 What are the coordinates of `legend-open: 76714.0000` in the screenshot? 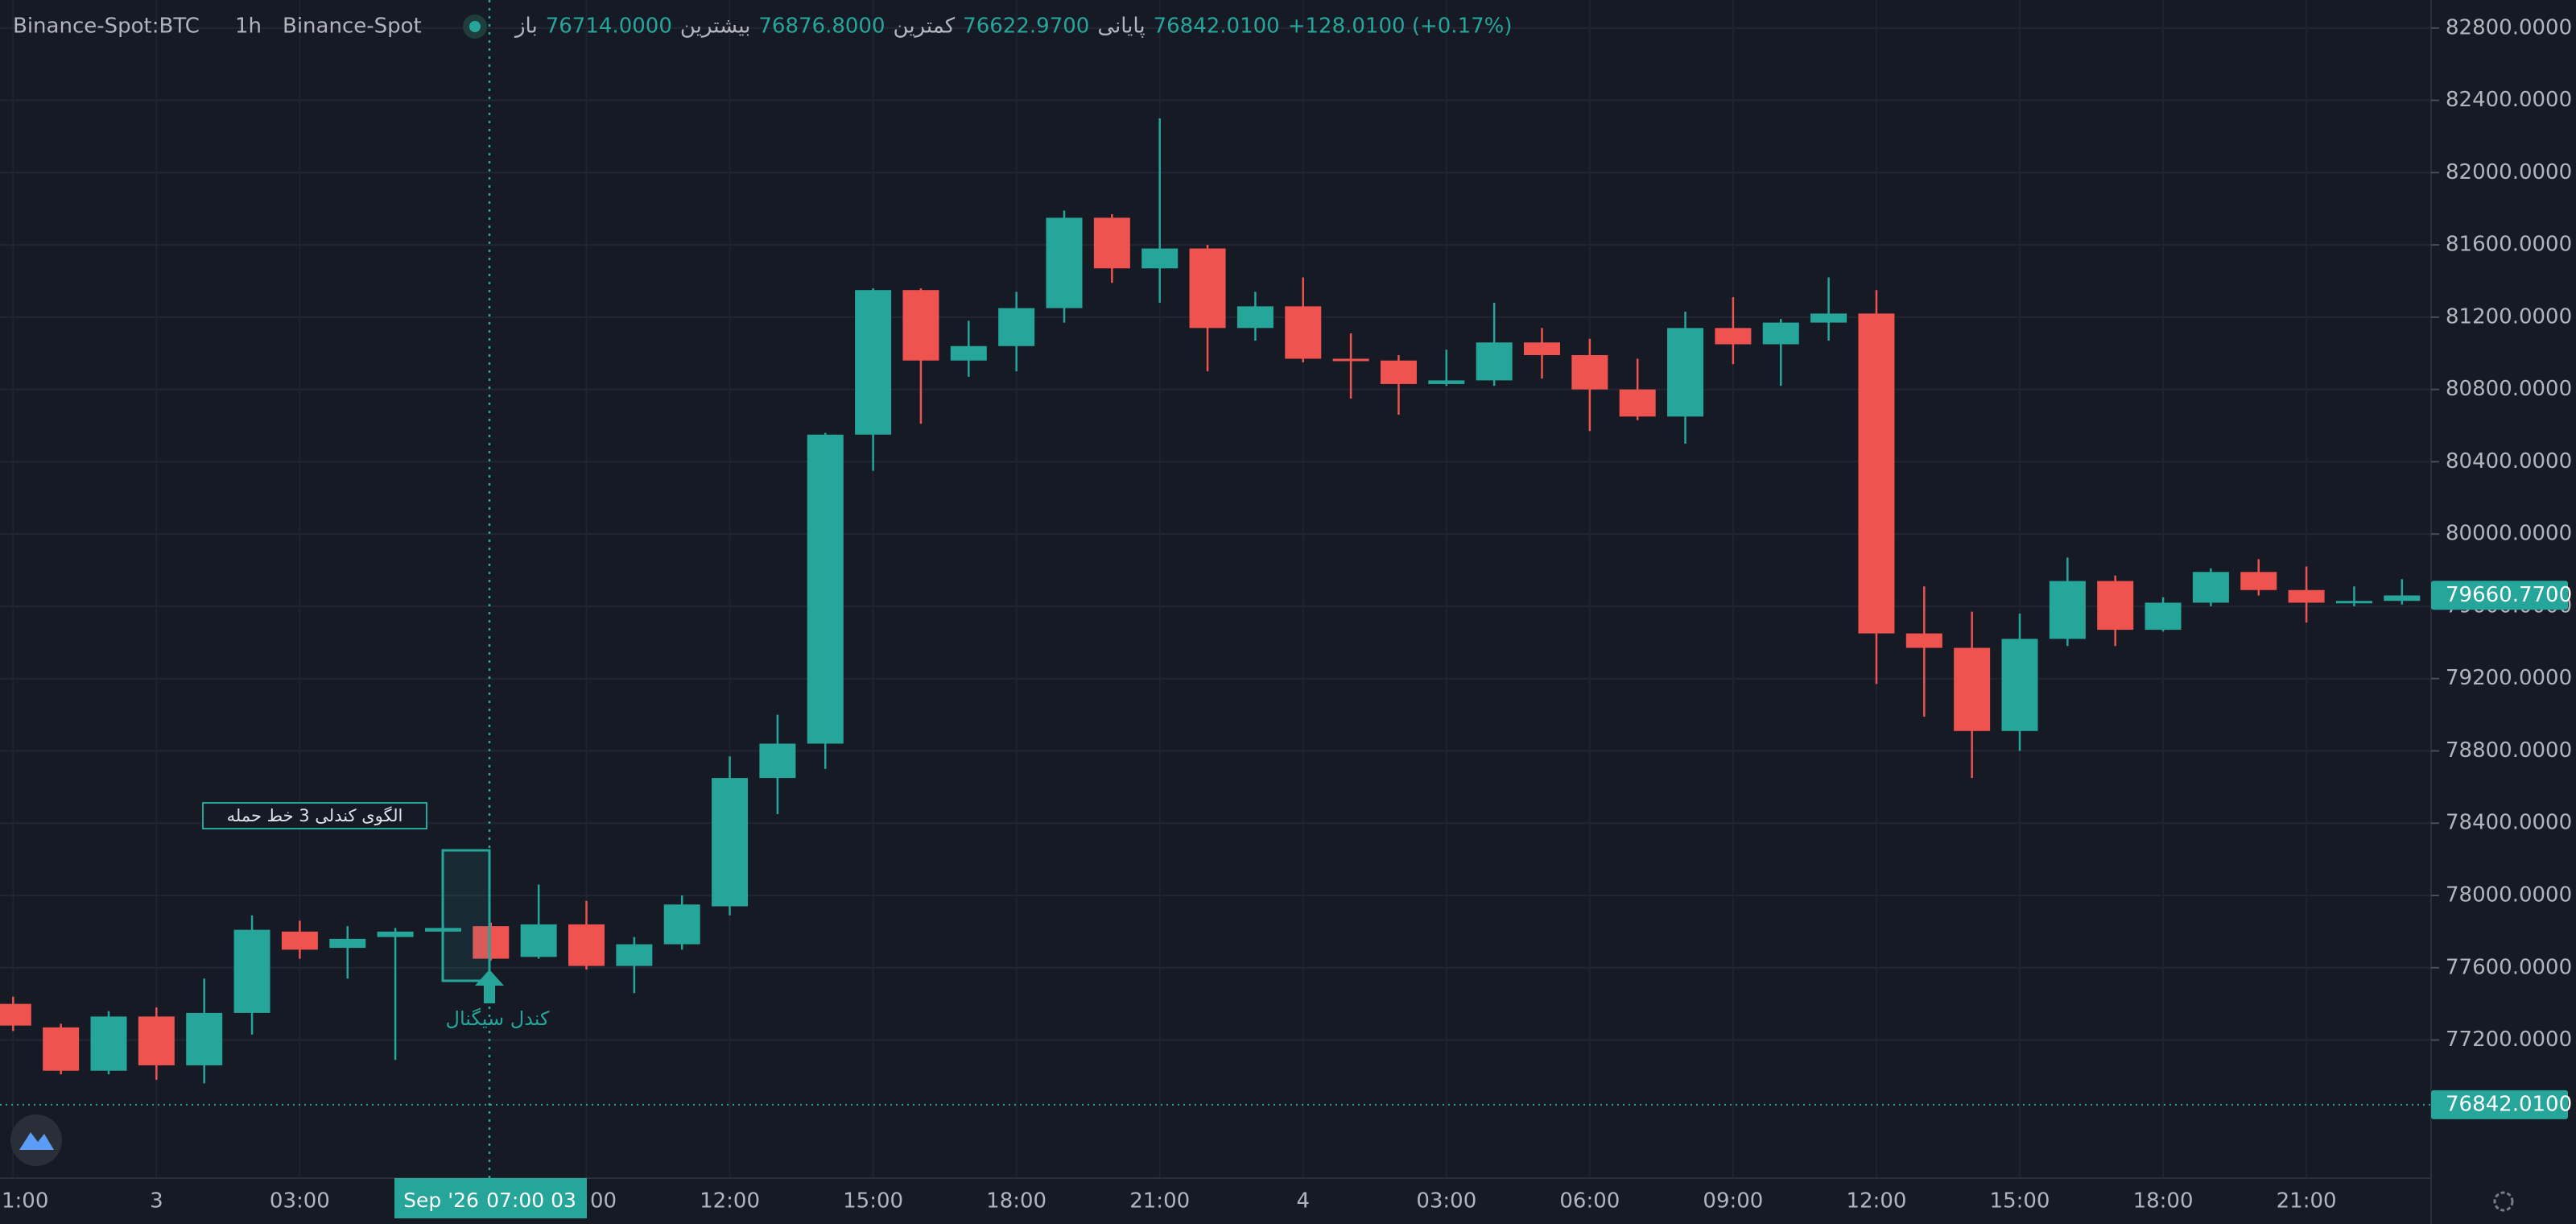 It's located at (609, 26).